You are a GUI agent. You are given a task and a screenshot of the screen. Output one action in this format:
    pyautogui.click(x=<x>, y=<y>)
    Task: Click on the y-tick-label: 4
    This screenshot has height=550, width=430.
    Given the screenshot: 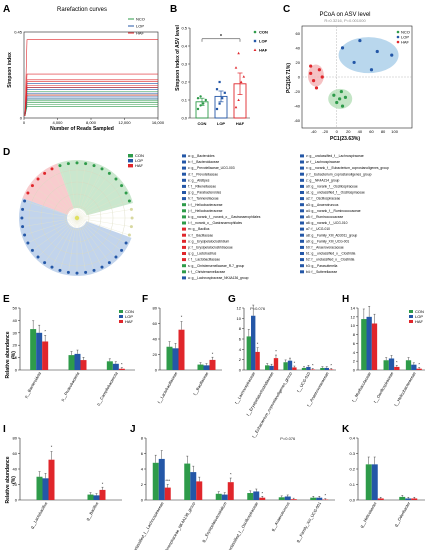 What is the action you would take?
    pyautogui.click(x=354, y=352)
    